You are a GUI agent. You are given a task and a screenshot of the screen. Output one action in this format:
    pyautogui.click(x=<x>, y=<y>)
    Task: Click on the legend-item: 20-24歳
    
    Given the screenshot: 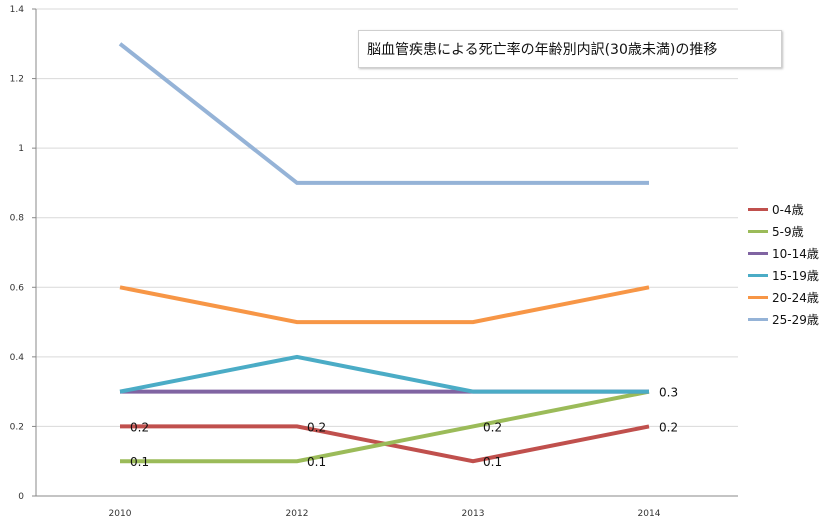 What is the action you would take?
    pyautogui.click(x=783, y=297)
    